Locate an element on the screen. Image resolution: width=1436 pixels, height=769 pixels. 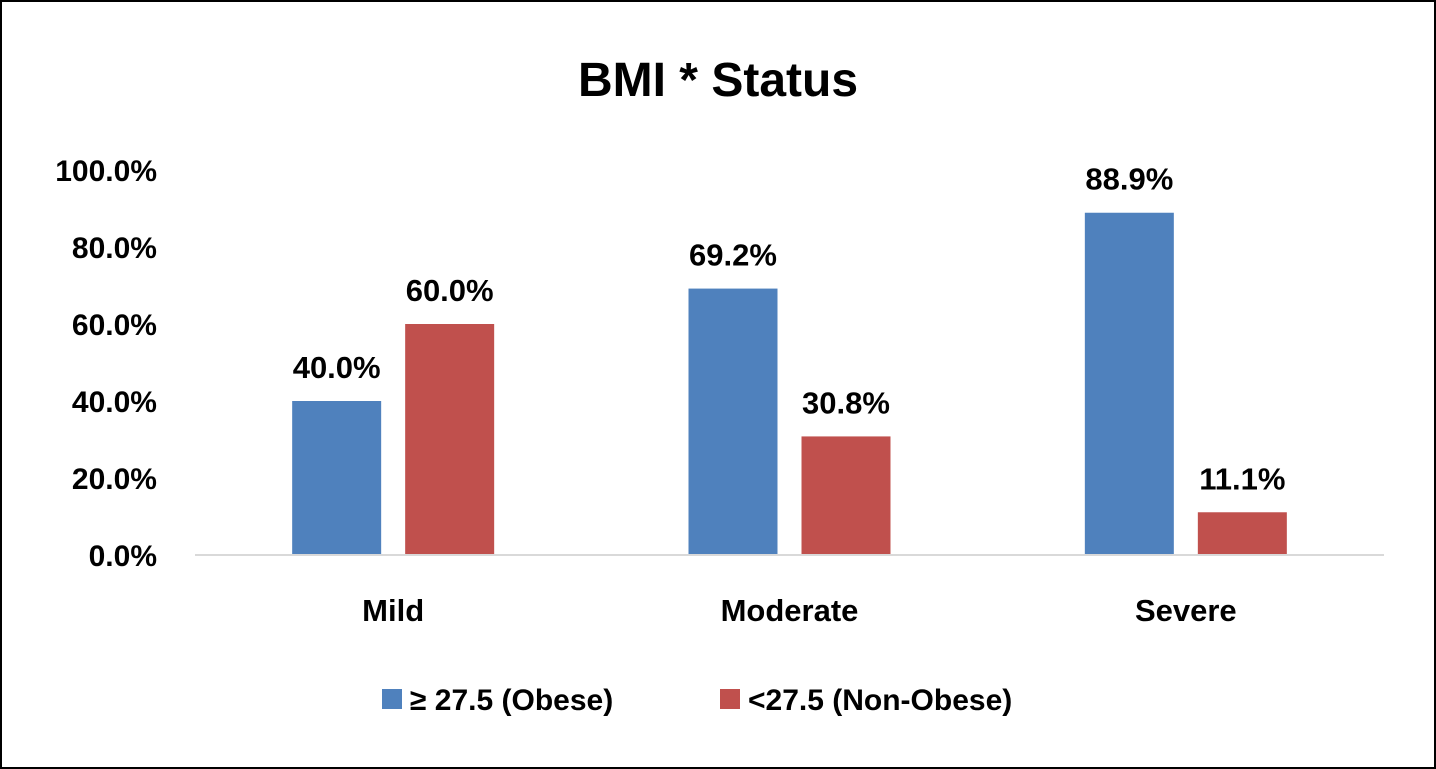
data-label: 30.8% is located at coordinates (846, 402).